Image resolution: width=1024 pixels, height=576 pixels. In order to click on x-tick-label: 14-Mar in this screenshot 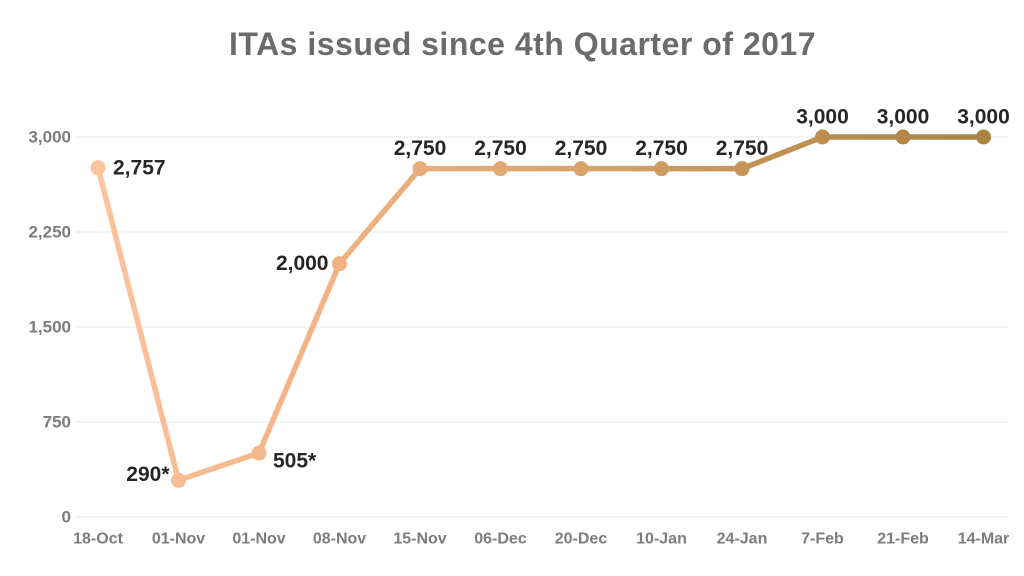, I will do `click(984, 539)`.